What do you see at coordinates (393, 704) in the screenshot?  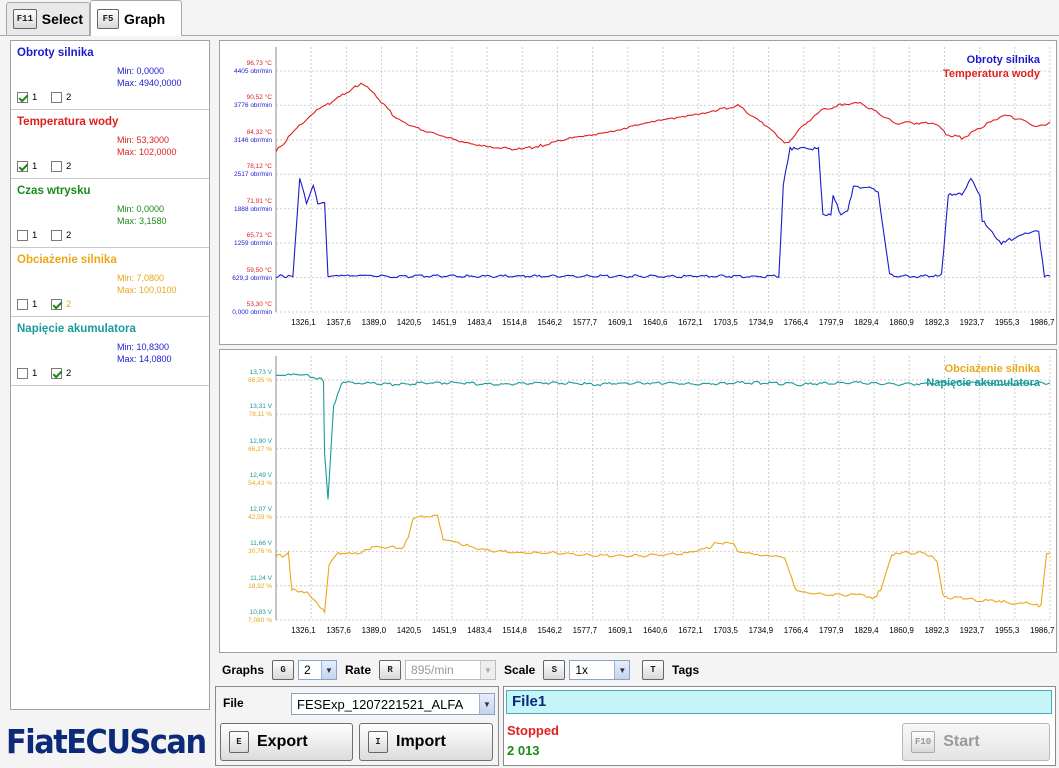 I see `file-select: FESExp_1207221521_ALFA ▼` at bounding box center [393, 704].